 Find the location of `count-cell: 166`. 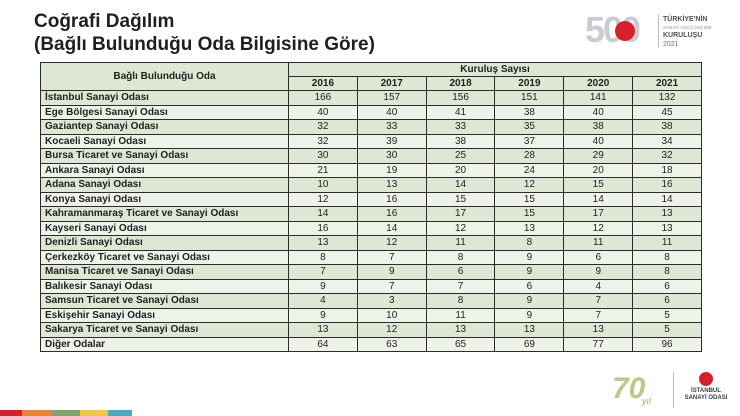

count-cell: 166 is located at coordinates (323, 98).